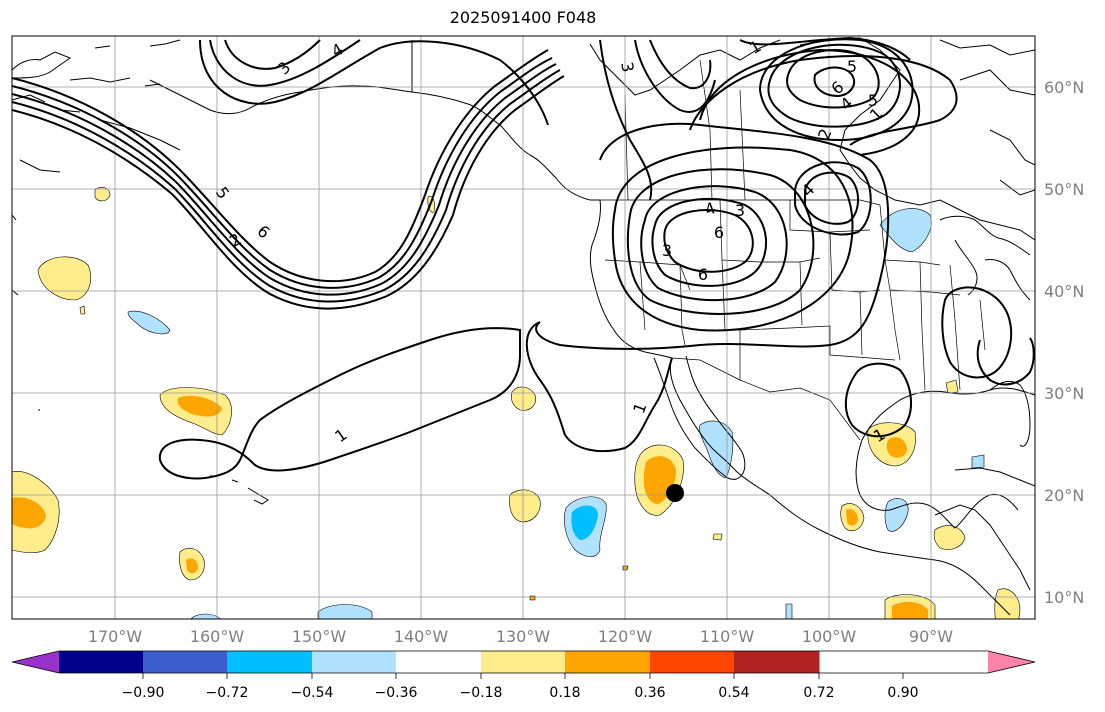 The image size is (1105, 712). I want to click on latitude-labels: 60°N 50°N 40°N 30°N 20°N 10°N, so click(1064, 342).